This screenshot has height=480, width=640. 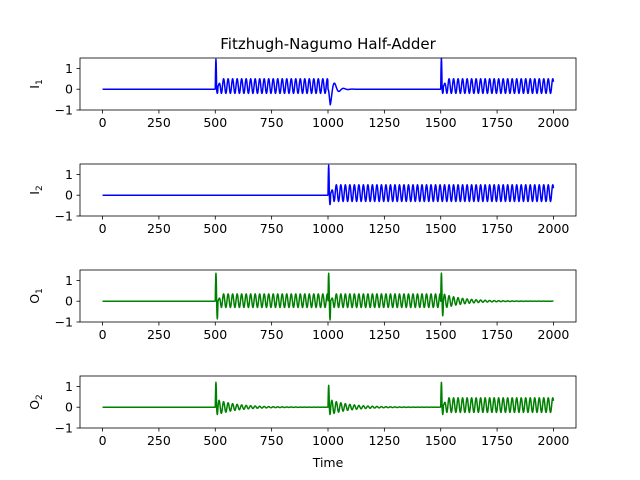 I want to click on subplot-2: 0 250 500 750 1000 1250 1500 1750 2000 −1 0 1 I2, so click(x=302, y=199).